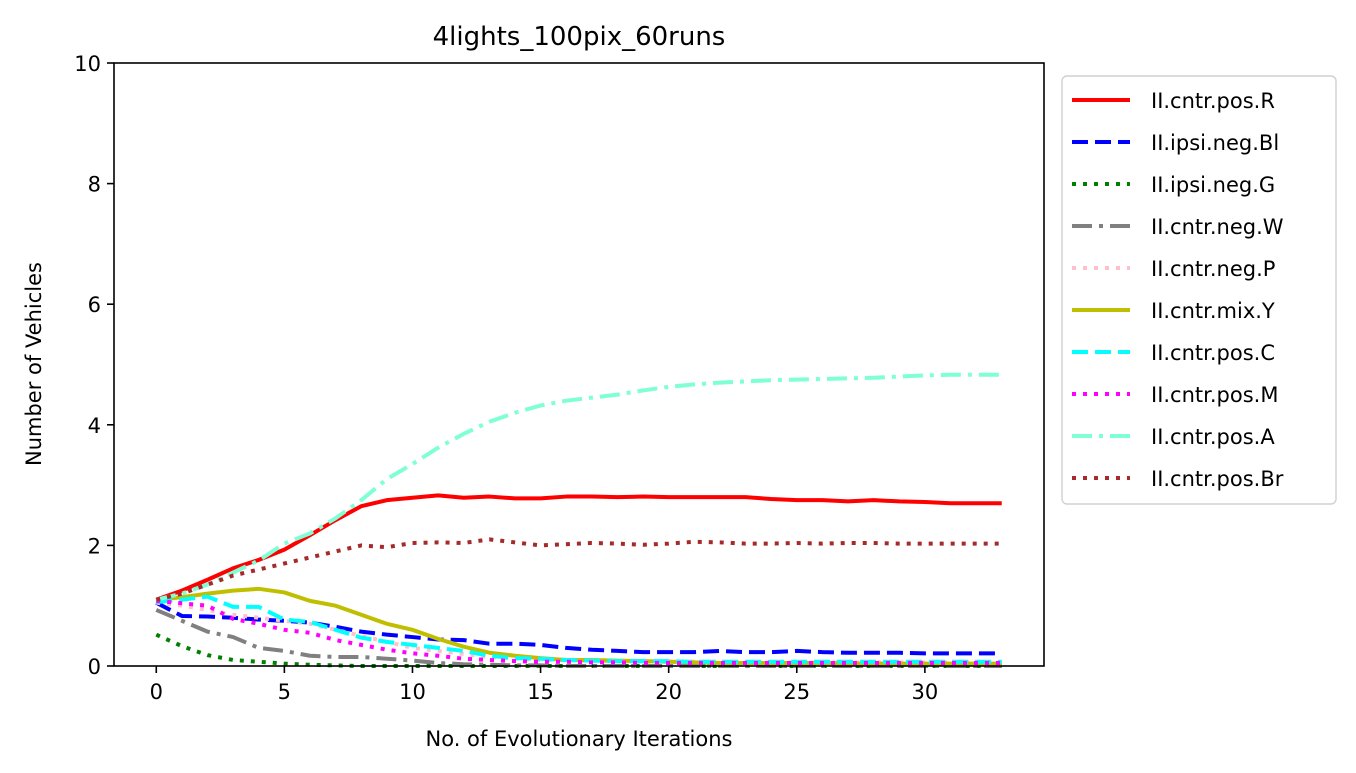 This screenshot has height=773, width=1356. Describe the element at coordinates (579, 37) in the screenshot. I see `chart-title: 4lights_100pix_60runs` at that location.